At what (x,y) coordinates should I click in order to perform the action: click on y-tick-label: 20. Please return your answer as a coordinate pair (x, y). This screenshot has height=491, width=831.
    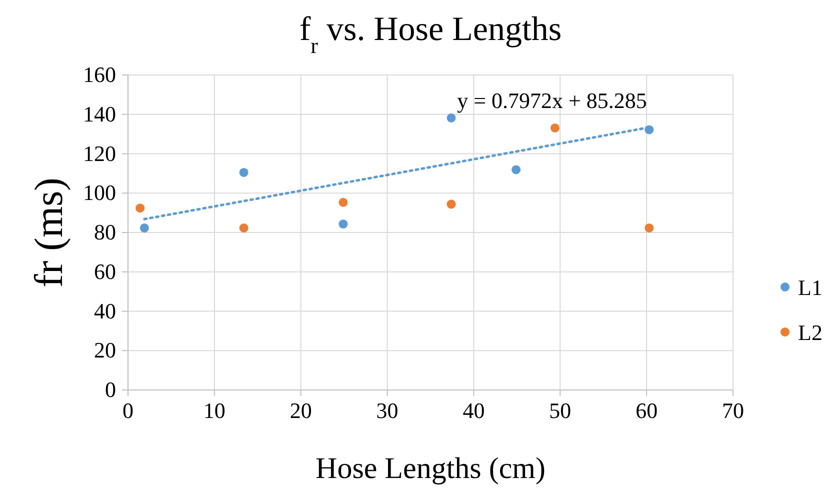
    Looking at the image, I should click on (105, 350).